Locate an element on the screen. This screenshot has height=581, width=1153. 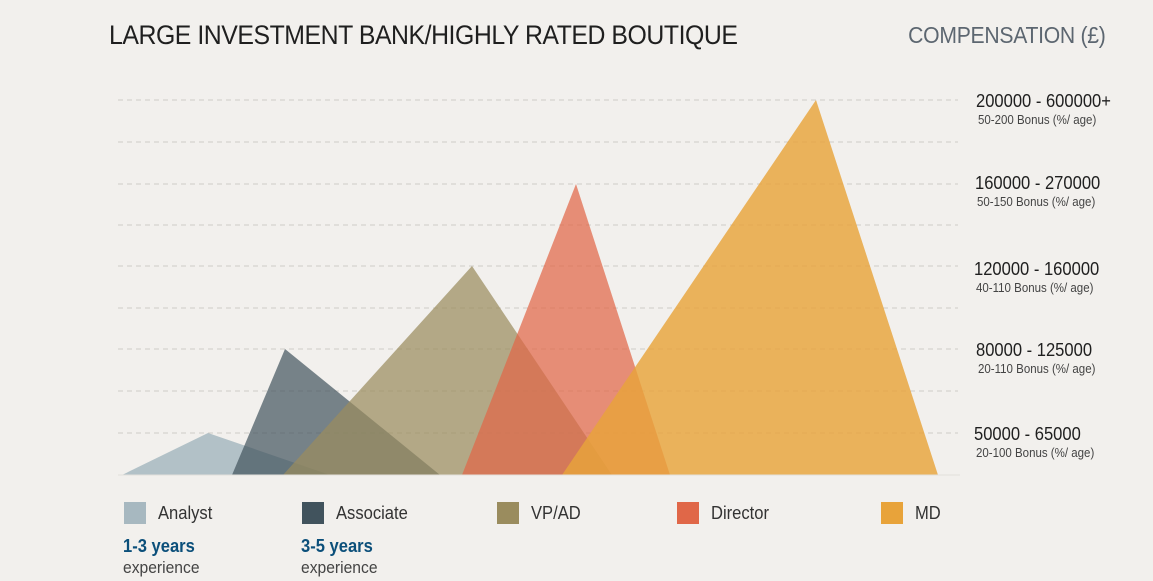
legend-item-analyst: Analyst is located at coordinates (170, 513).